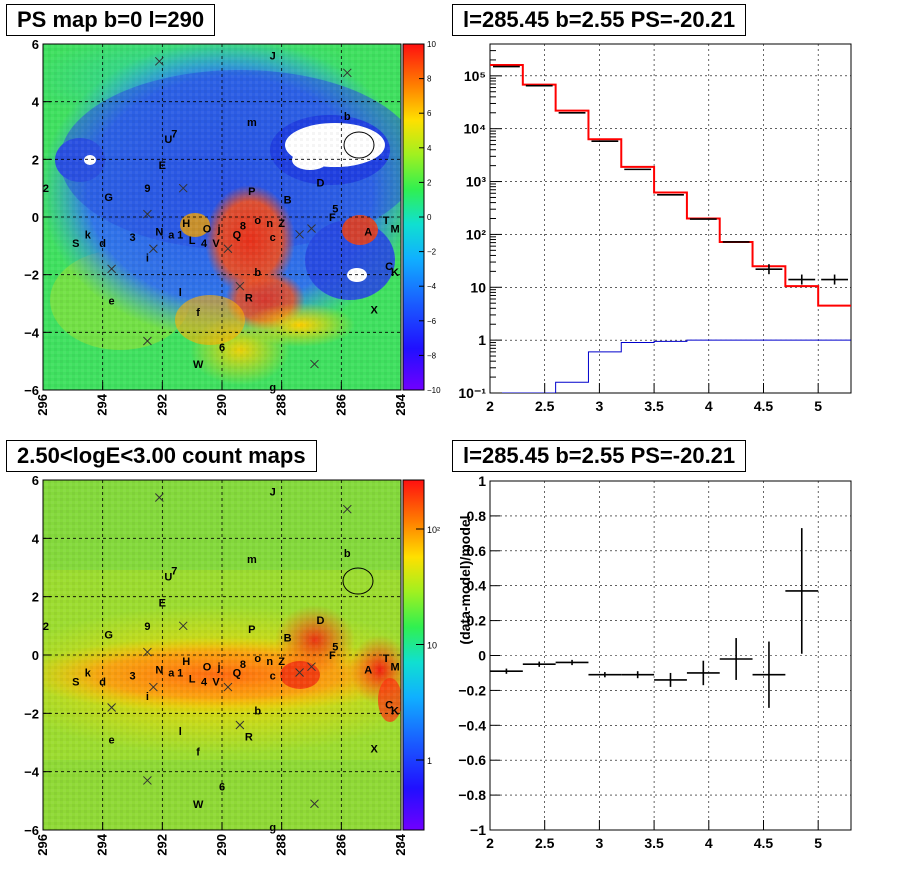 This screenshot has height=875, width=898. Describe the element at coordinates (332, 656) in the screenshot. I see `source-label: F` at that location.